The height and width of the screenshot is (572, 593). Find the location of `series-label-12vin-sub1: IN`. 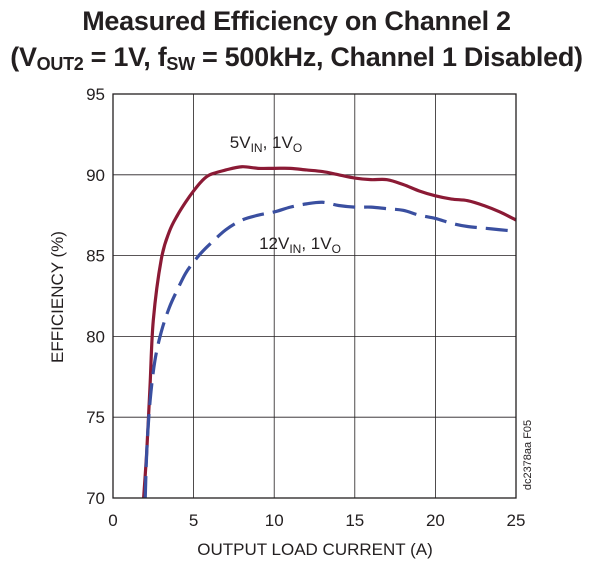

series-label-12vin-sub1: IN is located at coordinates (295, 249).